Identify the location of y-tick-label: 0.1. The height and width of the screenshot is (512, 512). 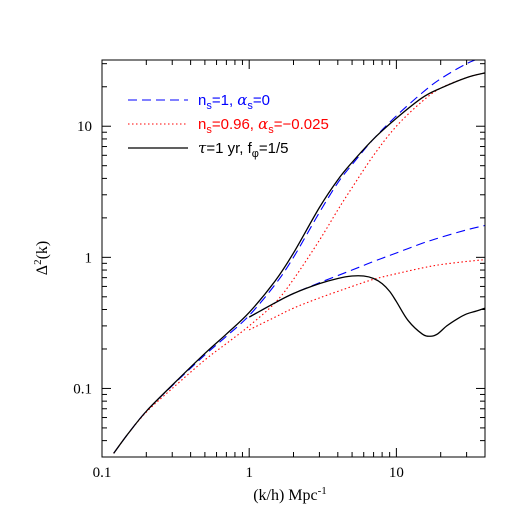
(82, 389).